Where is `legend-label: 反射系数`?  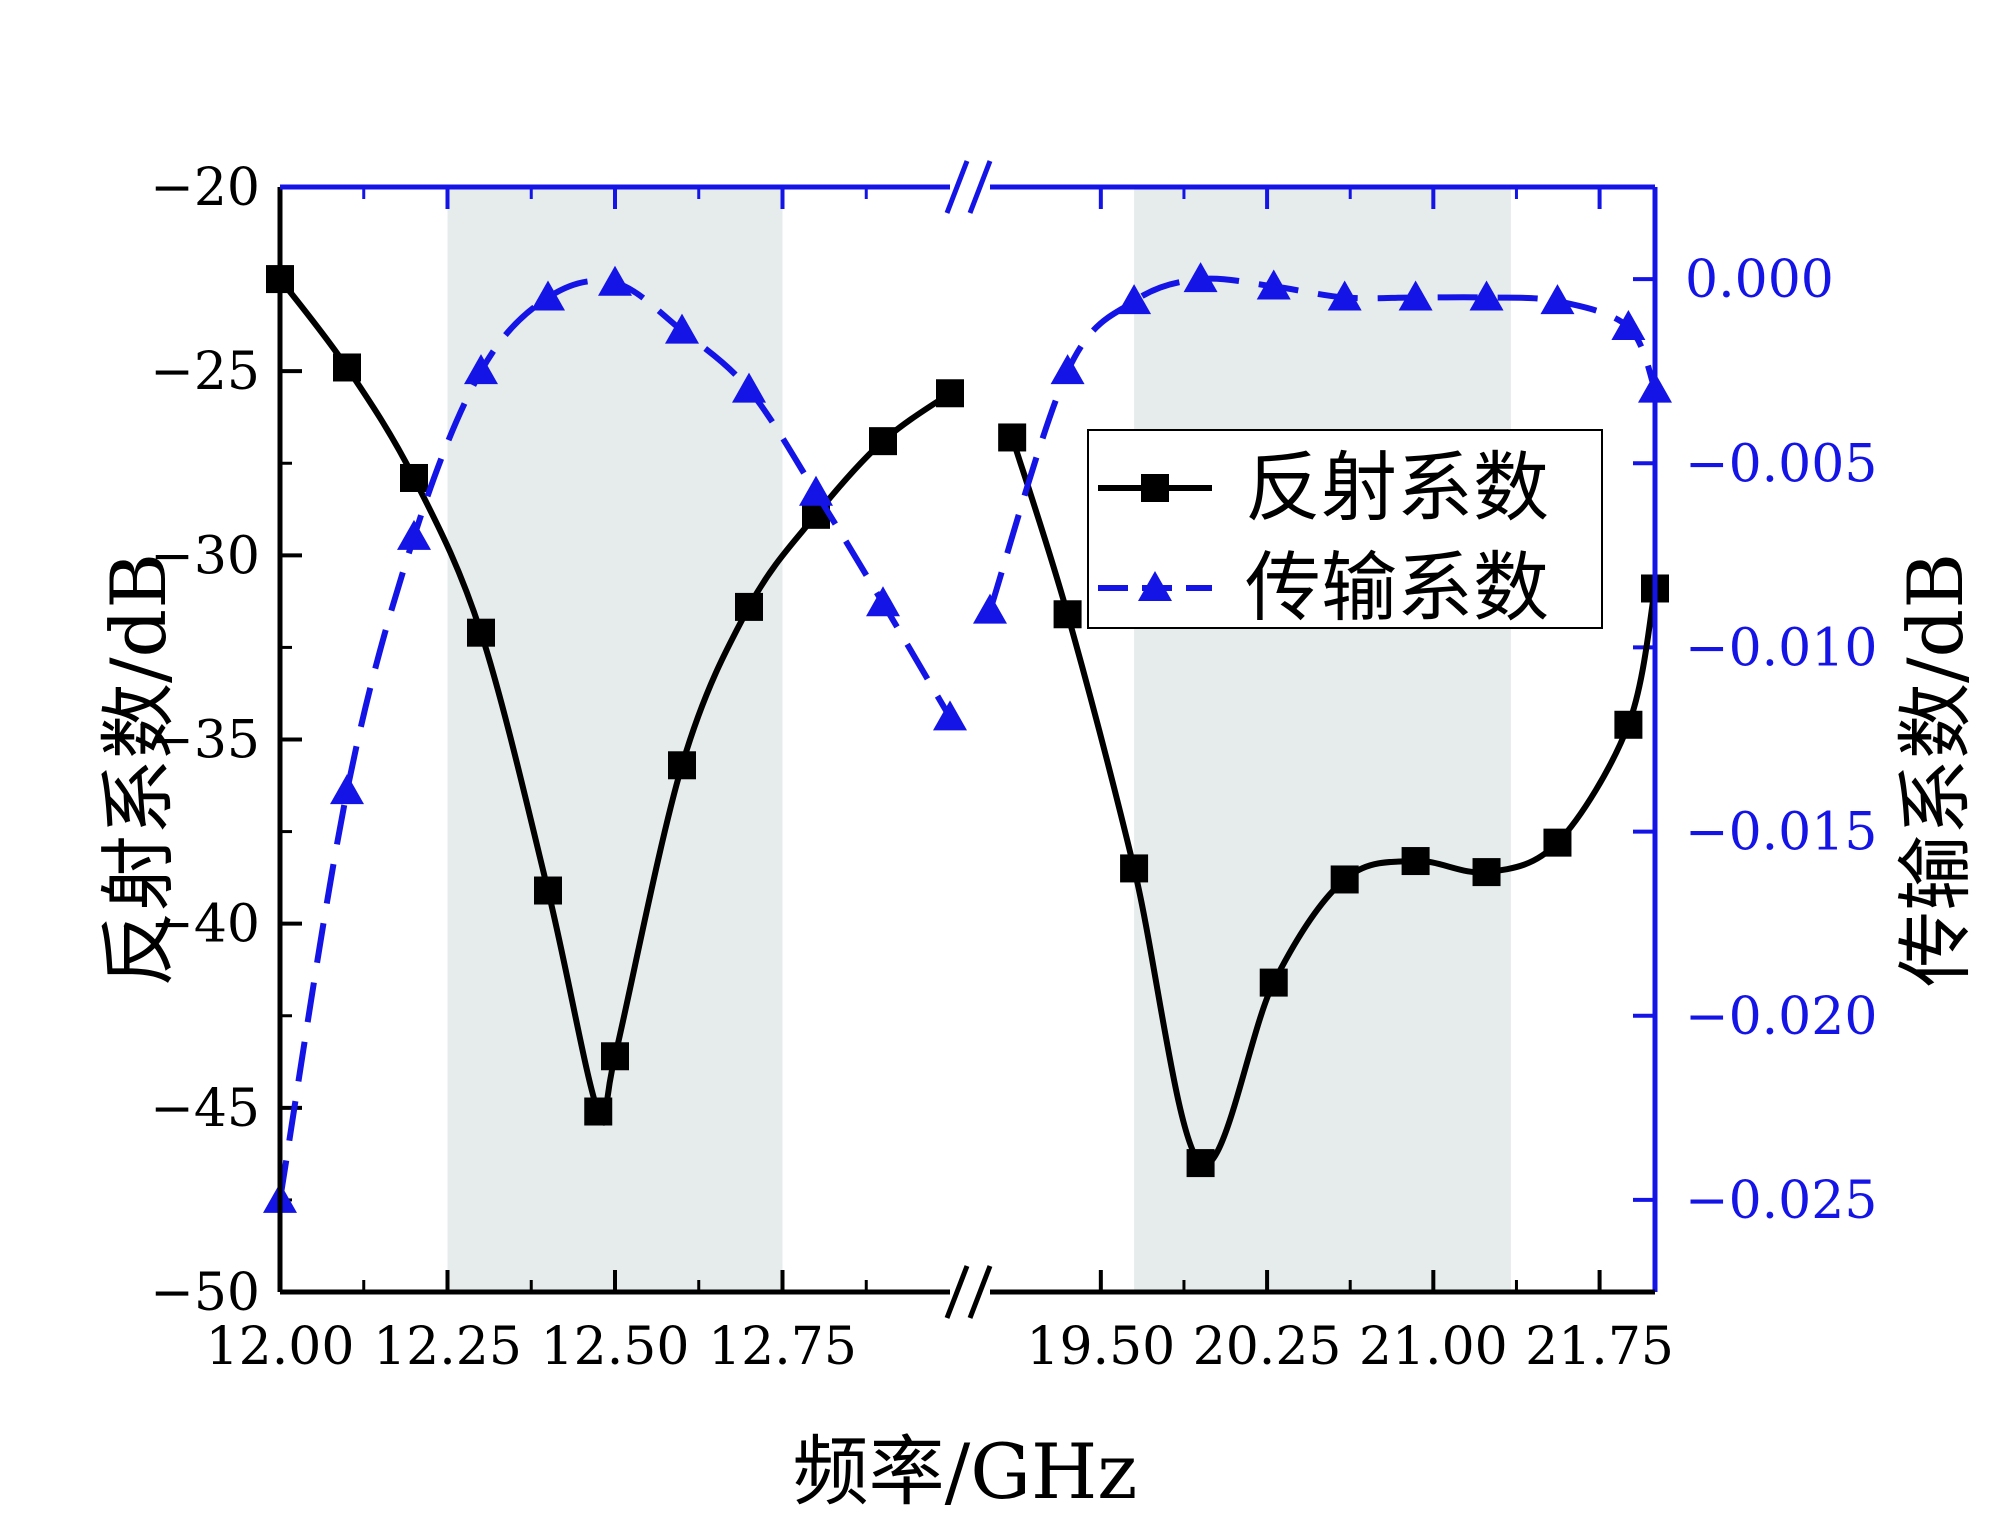 legend-label: 反射系数 is located at coordinates (1397, 487).